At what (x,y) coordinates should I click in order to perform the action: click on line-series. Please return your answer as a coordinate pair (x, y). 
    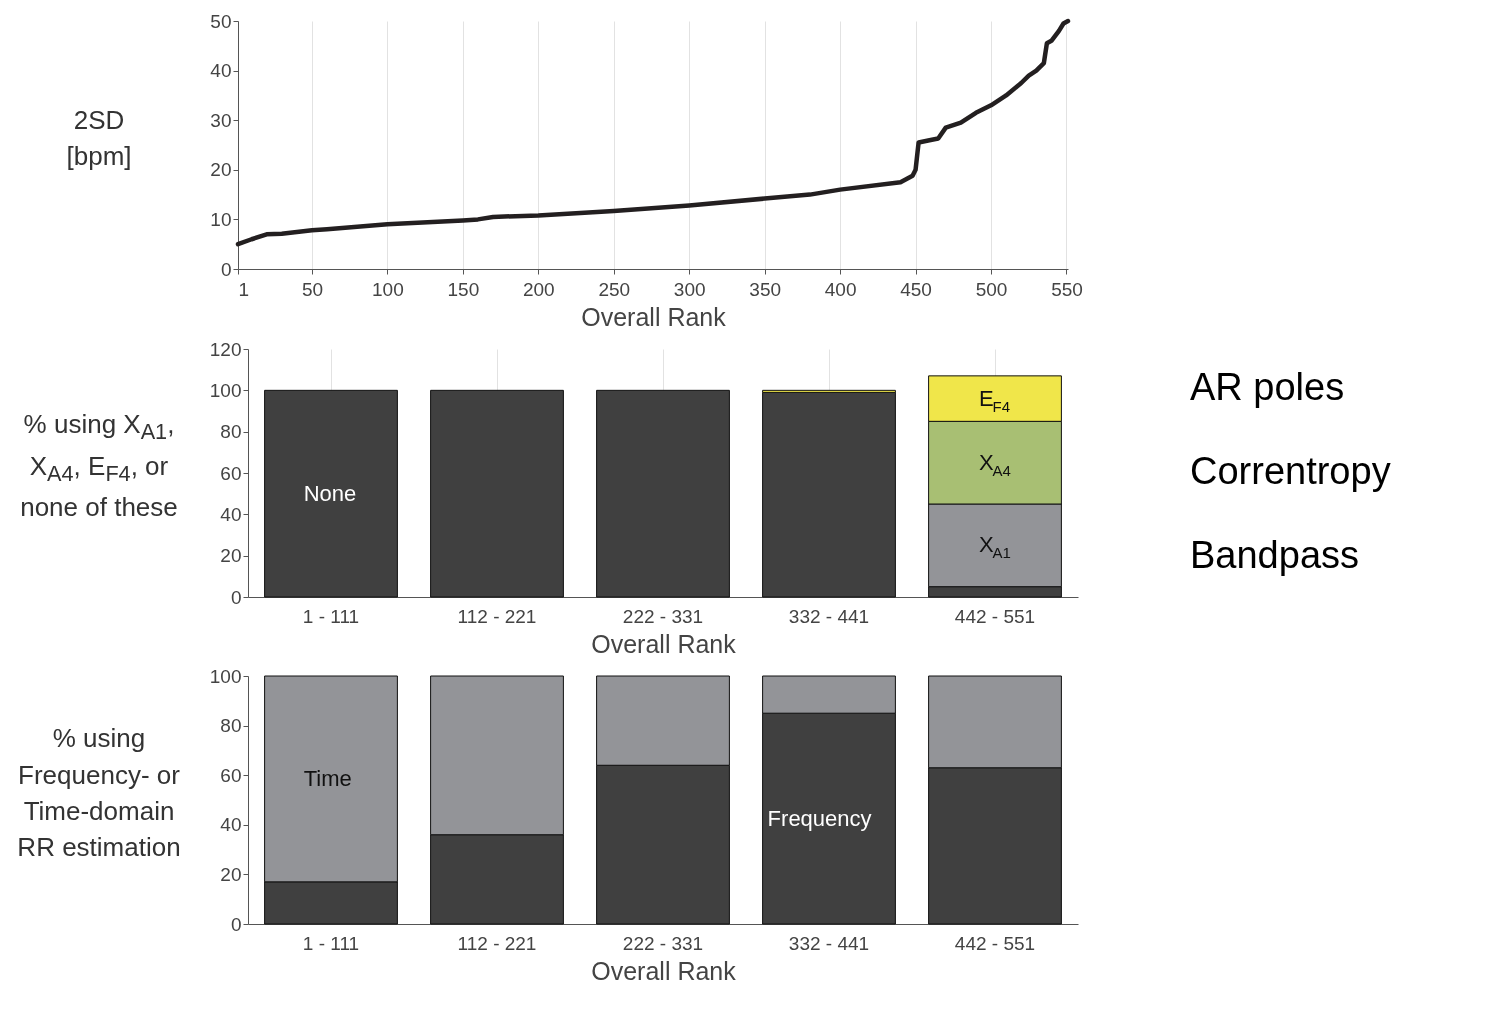
    Looking at the image, I should click on (653, 132).